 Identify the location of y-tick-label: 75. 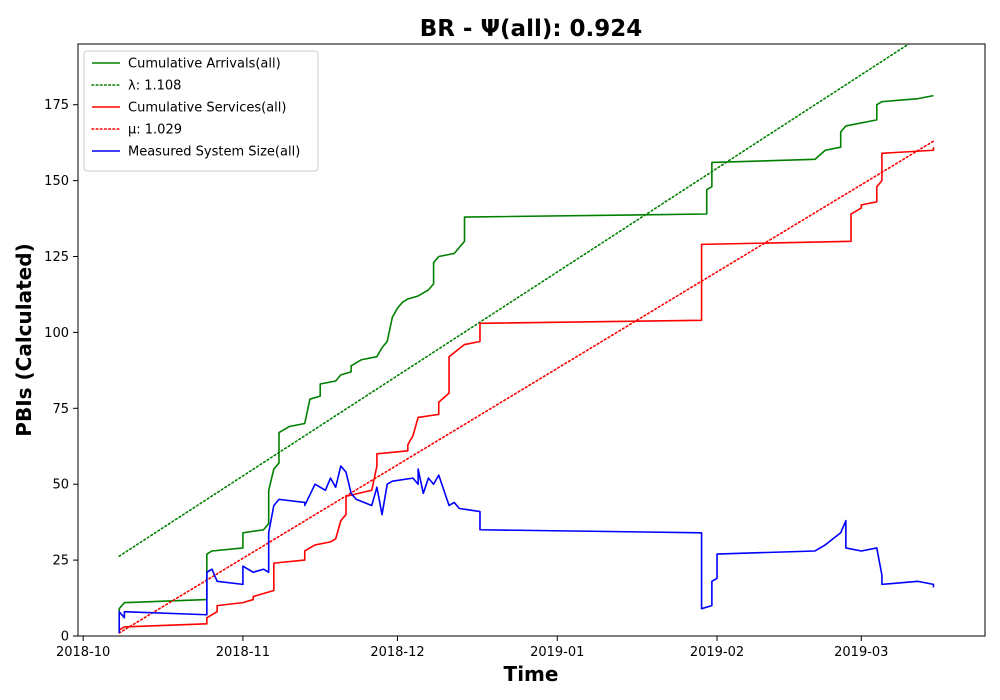
(60, 409).